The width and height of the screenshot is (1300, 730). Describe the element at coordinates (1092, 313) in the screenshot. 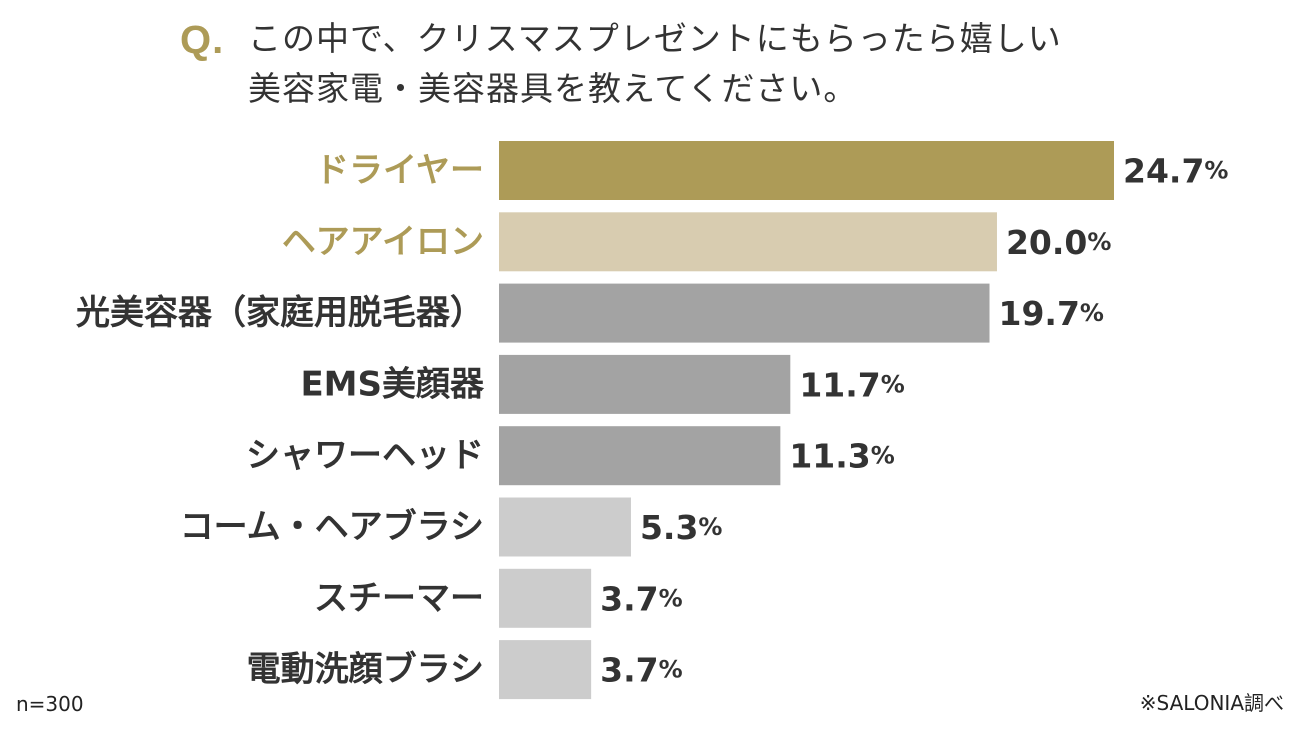

I see `value-unit-3: %` at that location.